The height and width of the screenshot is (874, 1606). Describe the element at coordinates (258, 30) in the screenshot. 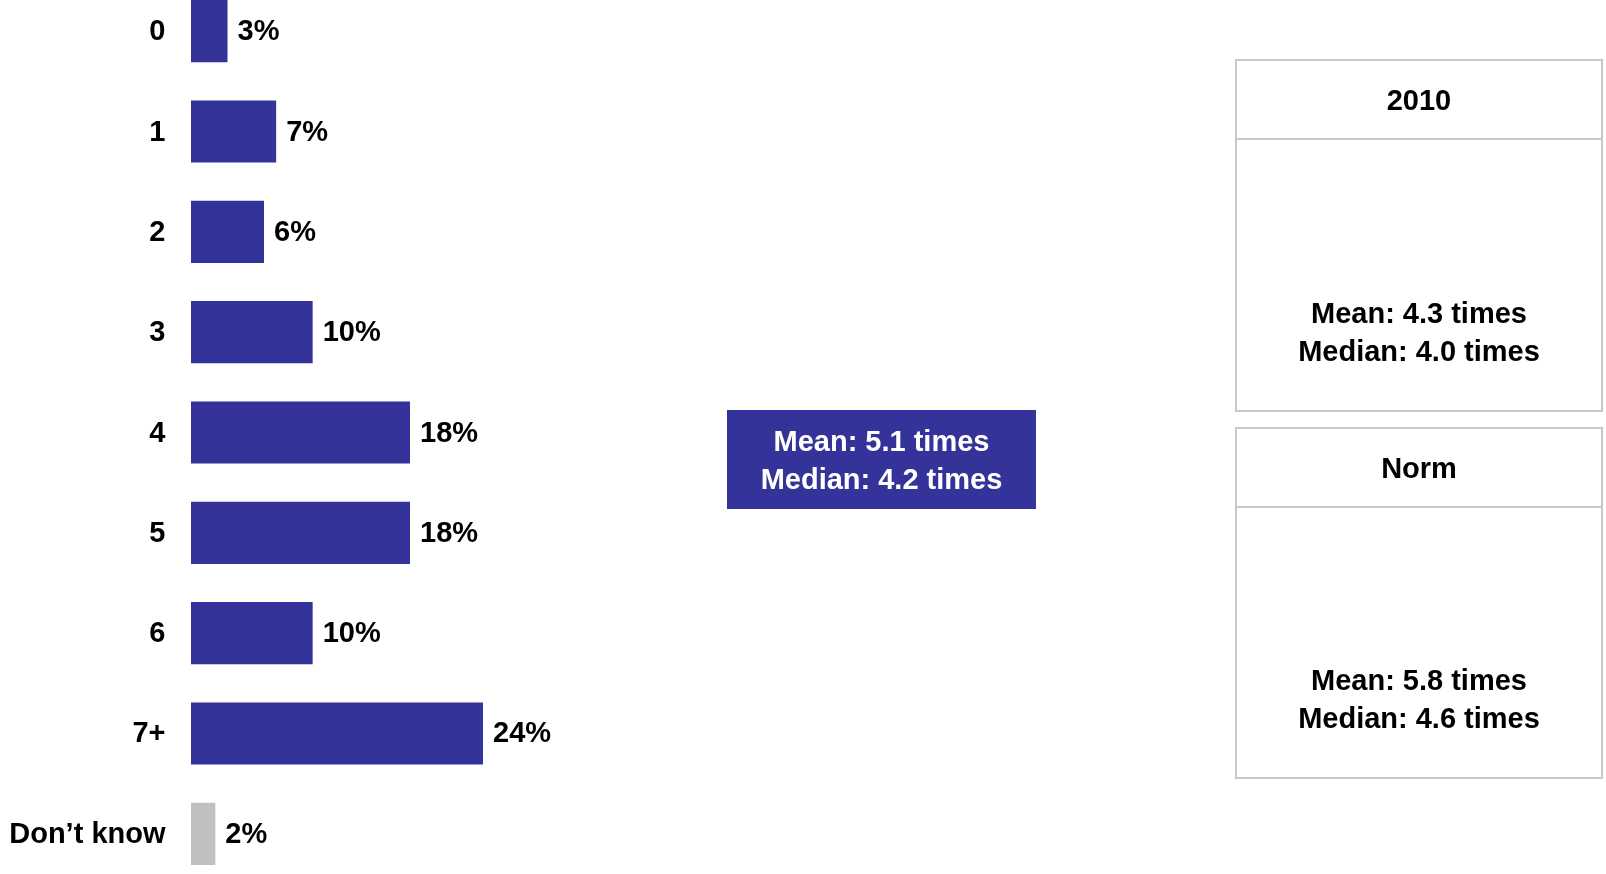

I see `data-label: 3%` at that location.